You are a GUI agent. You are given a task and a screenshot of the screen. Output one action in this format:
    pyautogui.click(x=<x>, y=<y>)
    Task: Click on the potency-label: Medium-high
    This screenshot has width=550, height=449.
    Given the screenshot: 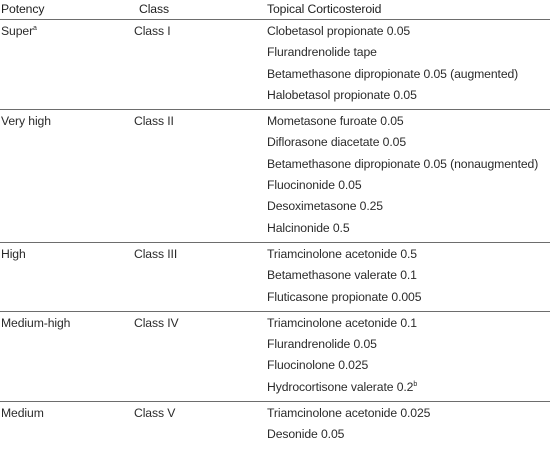 What is the action you would take?
    pyautogui.click(x=36, y=322)
    